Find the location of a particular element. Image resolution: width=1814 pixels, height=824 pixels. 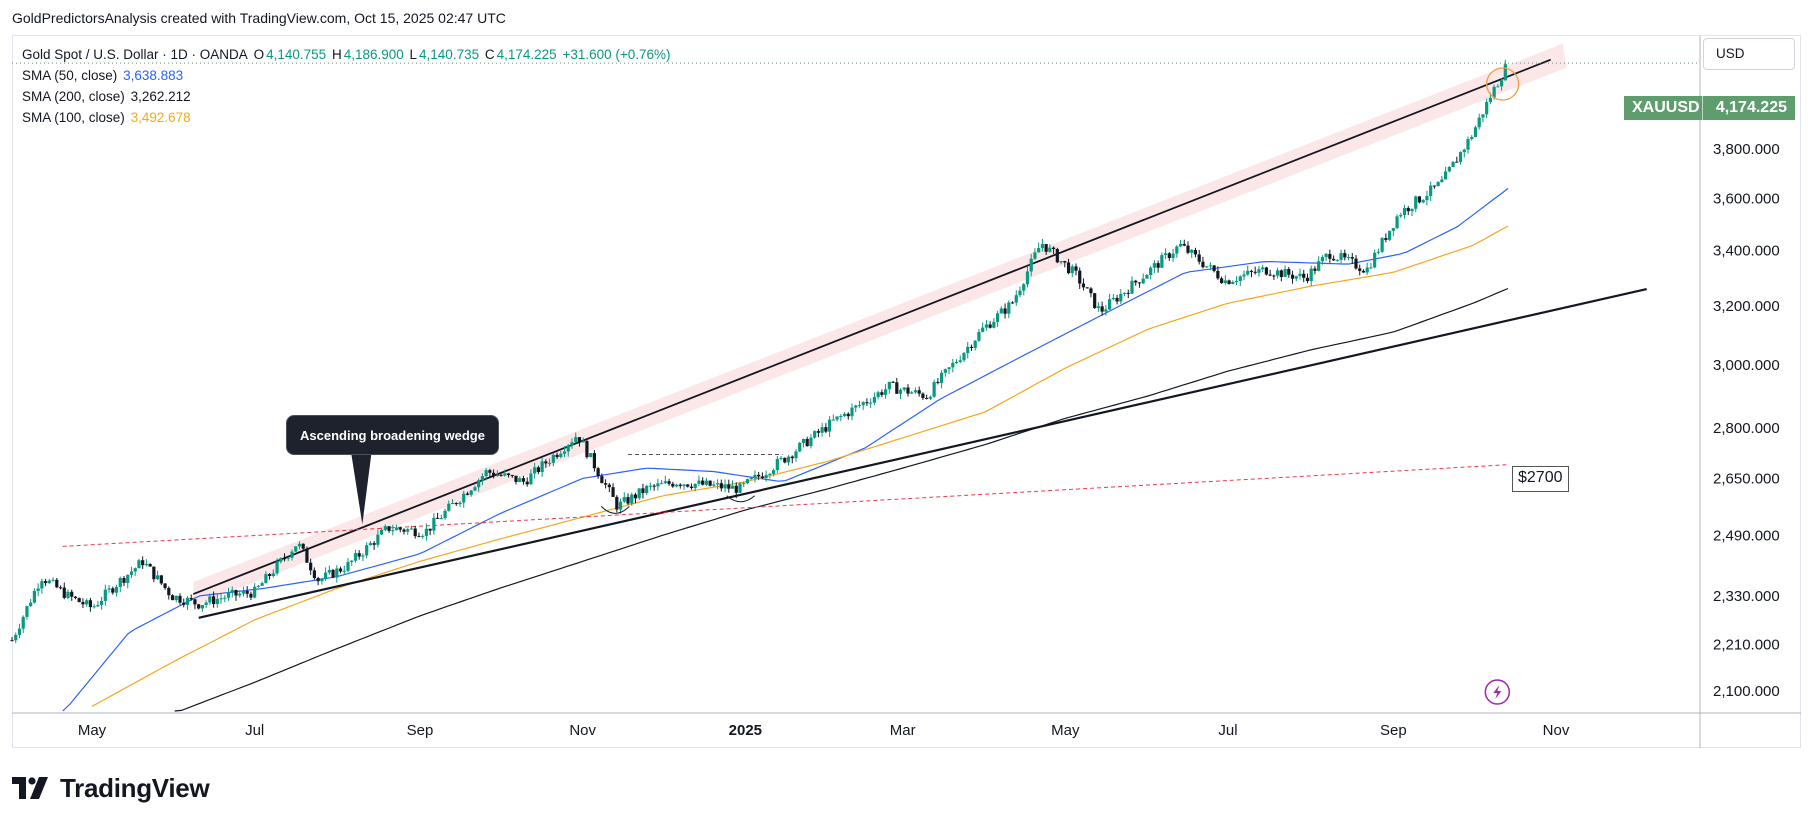

wedge-annotation-callout: Ascending broadening wedge is located at coordinates (392, 435).